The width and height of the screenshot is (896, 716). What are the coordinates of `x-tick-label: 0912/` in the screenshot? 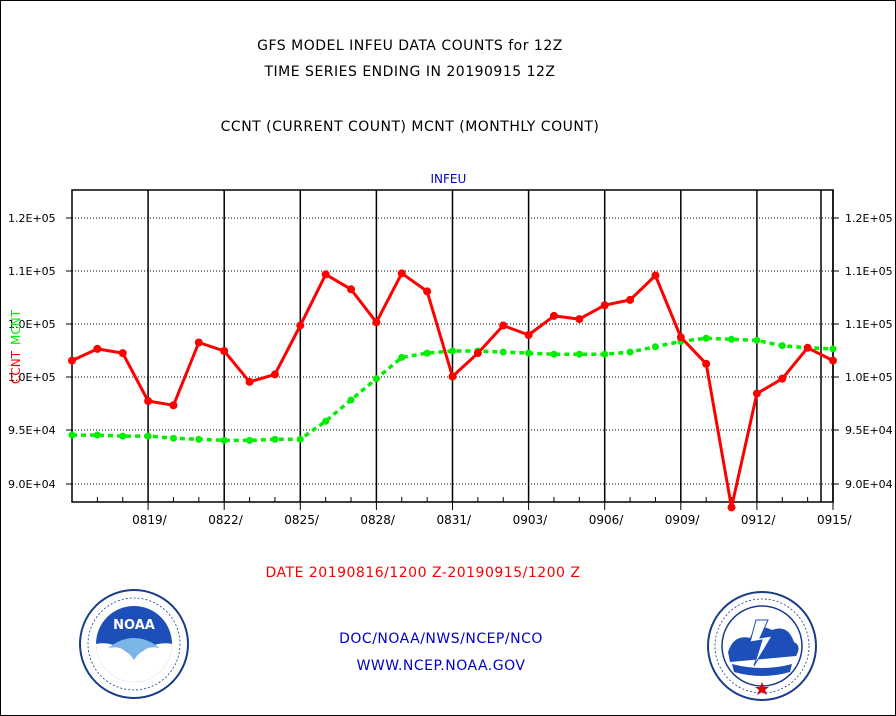 It's located at (759, 520).